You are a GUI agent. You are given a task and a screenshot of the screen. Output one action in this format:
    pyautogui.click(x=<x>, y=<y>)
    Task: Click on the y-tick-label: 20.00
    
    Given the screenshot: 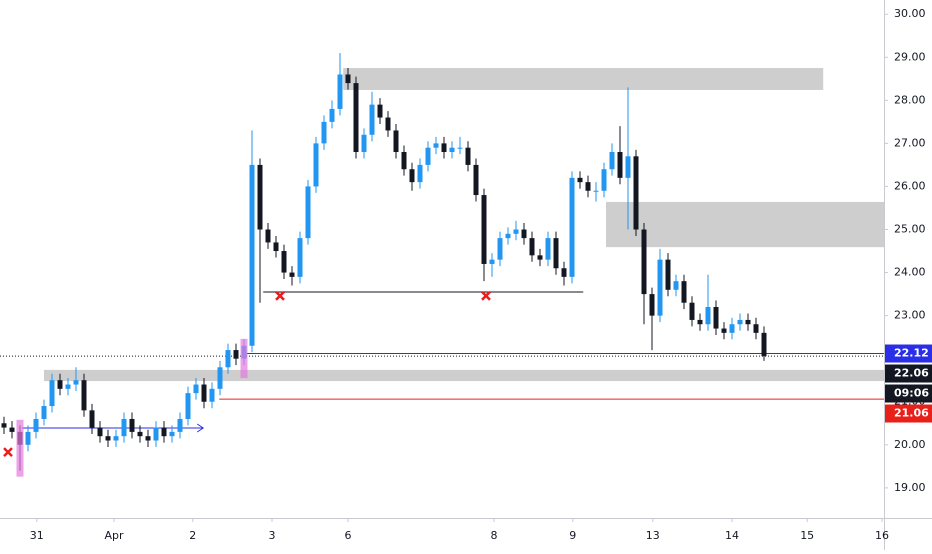 What is the action you would take?
    pyautogui.click(x=910, y=444)
    